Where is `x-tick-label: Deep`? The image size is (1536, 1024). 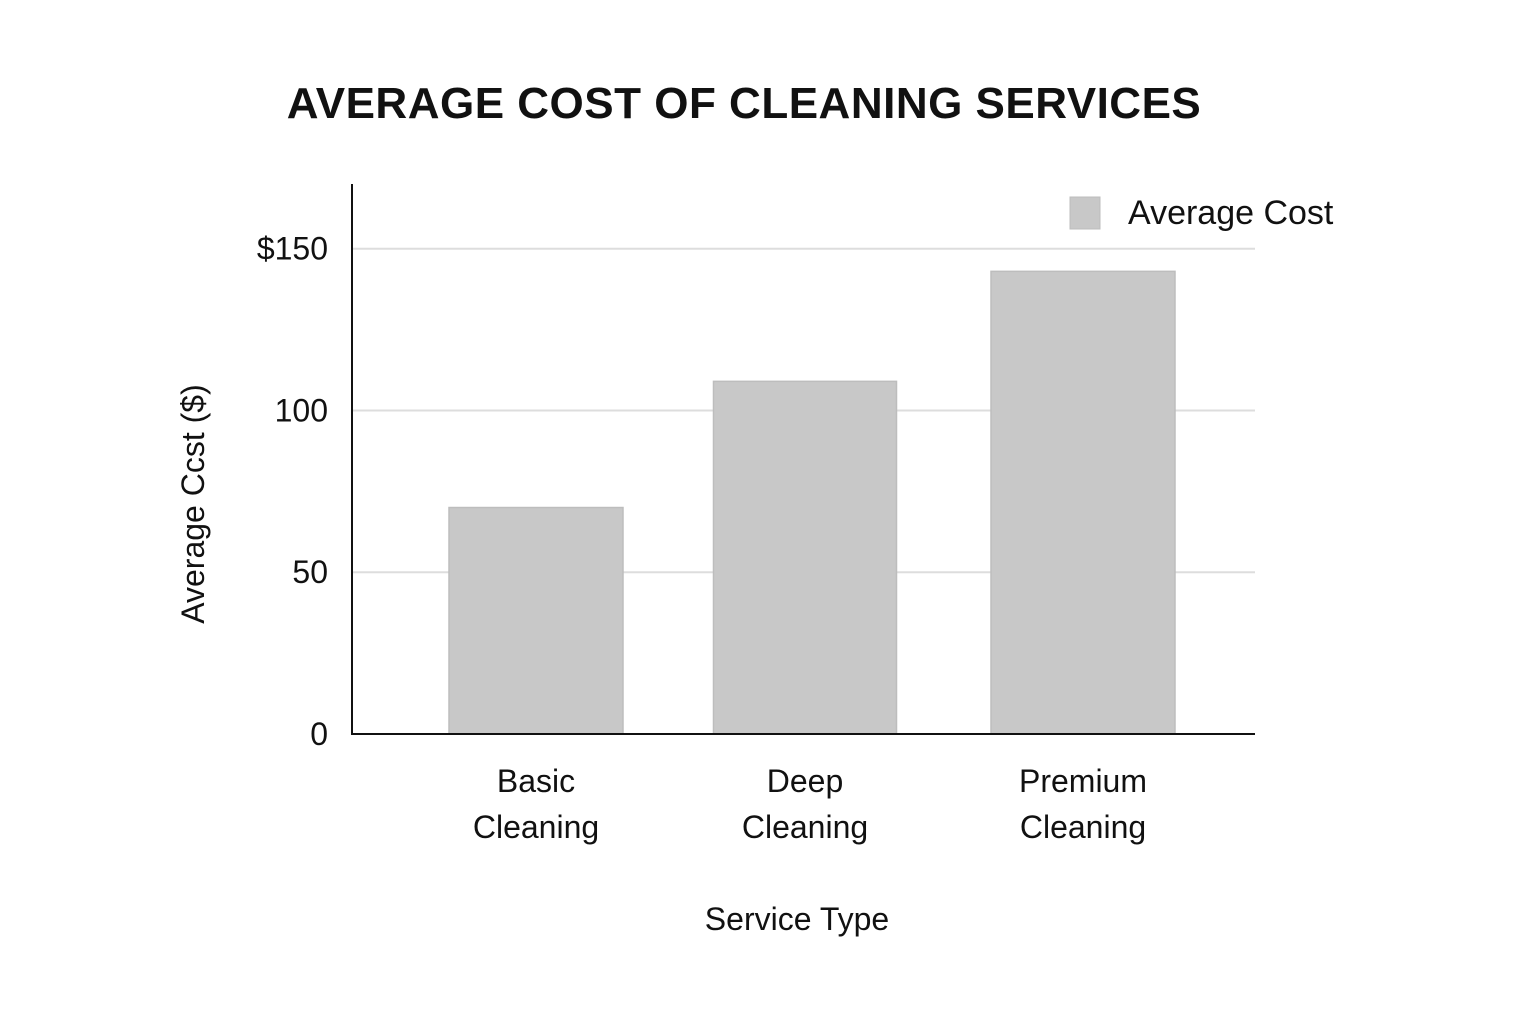
x-tick-label: Deep is located at coordinates (805, 781).